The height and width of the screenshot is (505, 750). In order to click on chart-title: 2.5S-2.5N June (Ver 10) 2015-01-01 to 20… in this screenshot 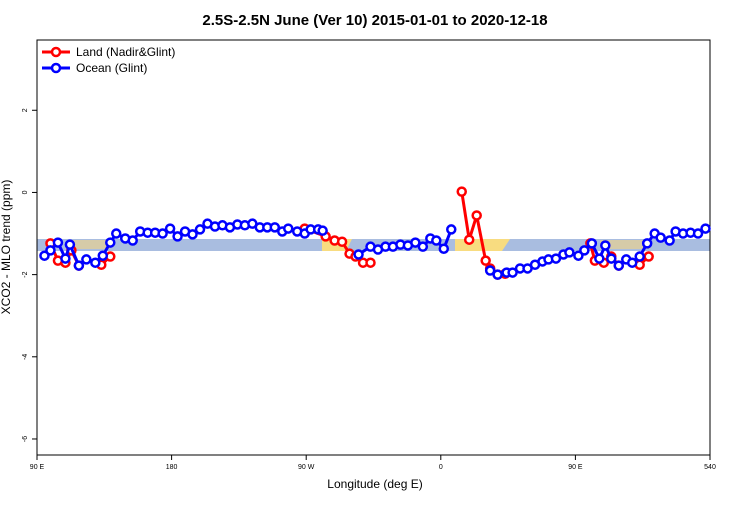, I will do `click(374, 20)`.